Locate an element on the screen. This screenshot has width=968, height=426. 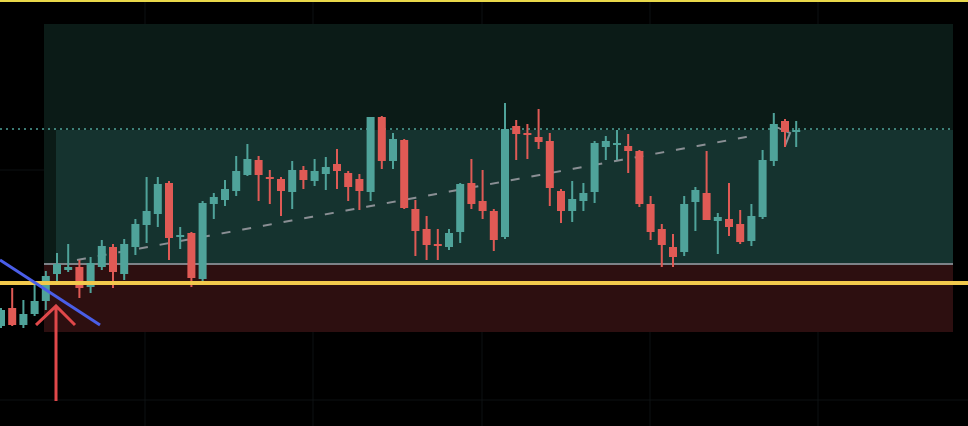
dashed-trendline-tail is located at coordinates (783, 136).